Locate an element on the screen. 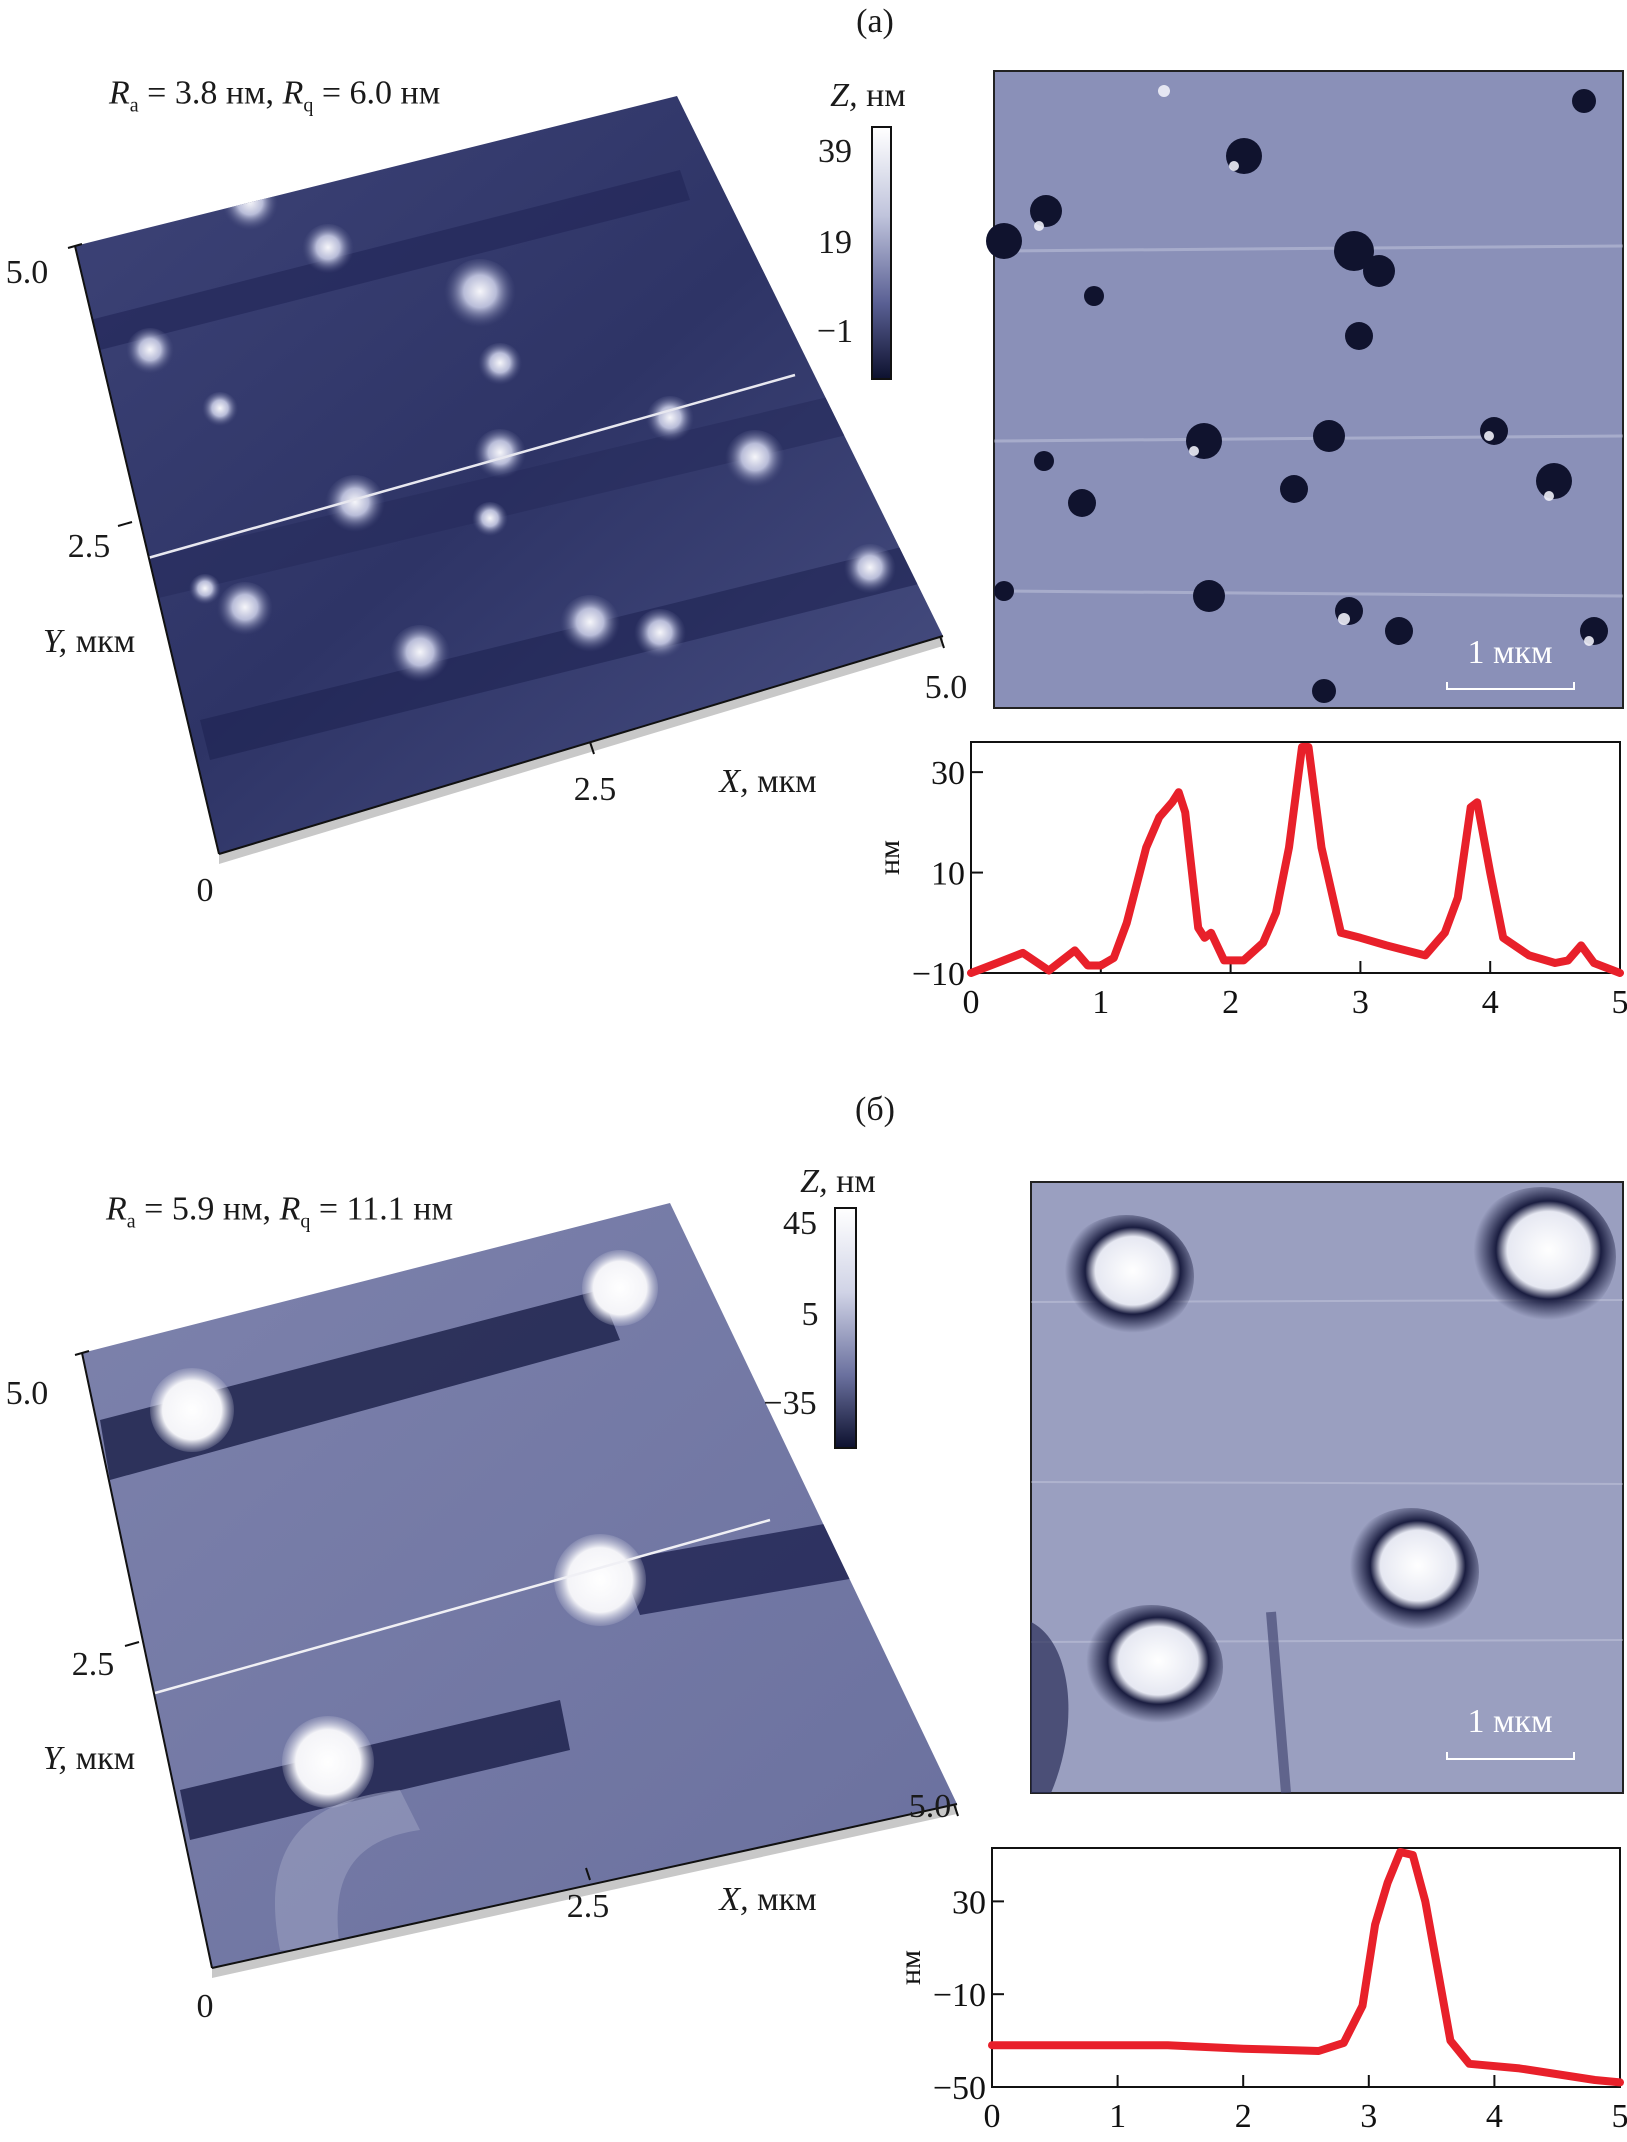 This screenshot has width=1627, height=2142. origin-tick-a: 0 is located at coordinates (205, 890).